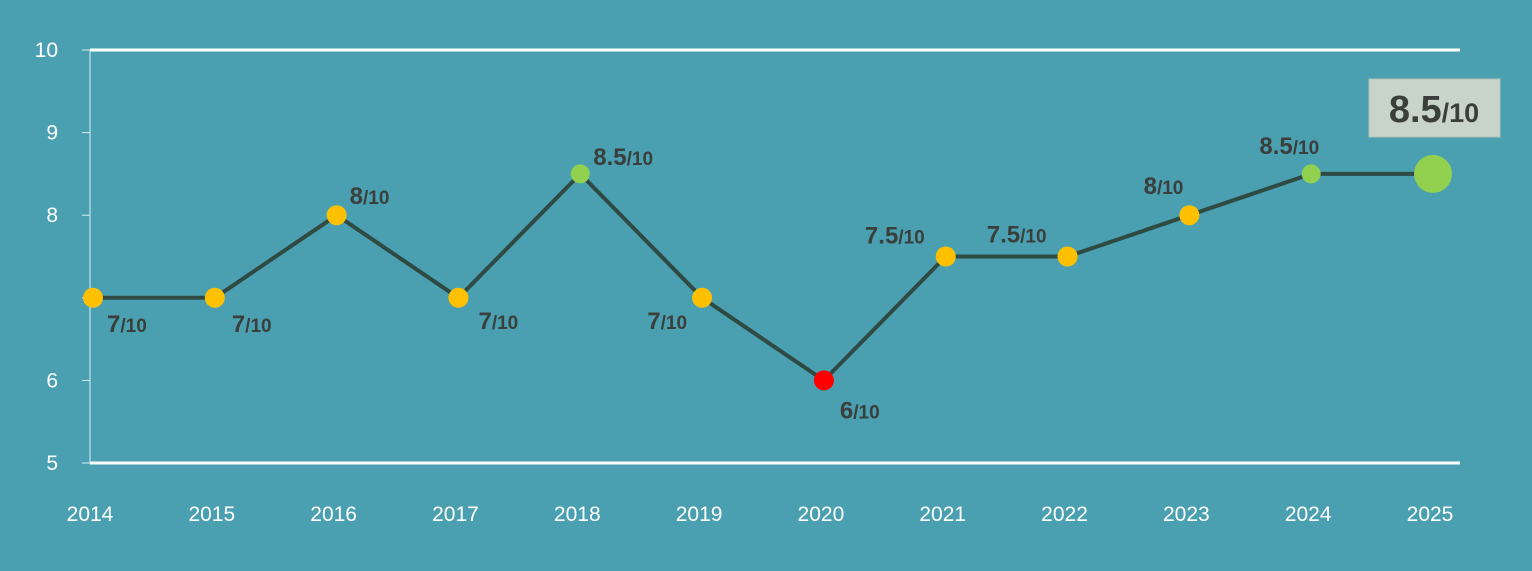  I want to click on y-tick-label: 9, so click(52, 133).